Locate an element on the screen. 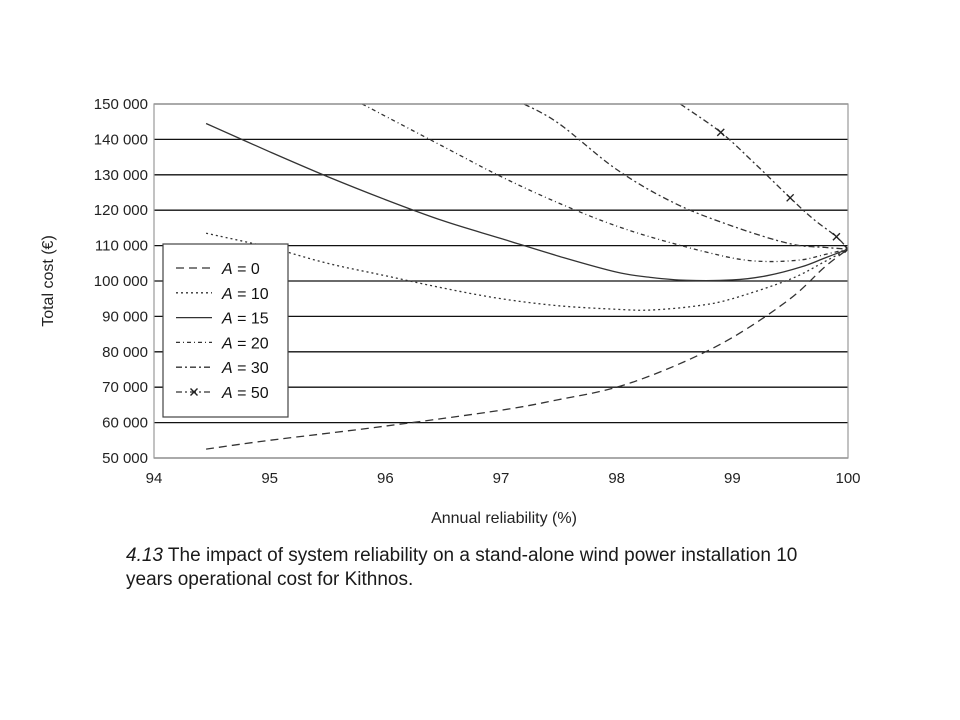 This screenshot has height=720, width=960. legend-box is located at coordinates (225, 330).